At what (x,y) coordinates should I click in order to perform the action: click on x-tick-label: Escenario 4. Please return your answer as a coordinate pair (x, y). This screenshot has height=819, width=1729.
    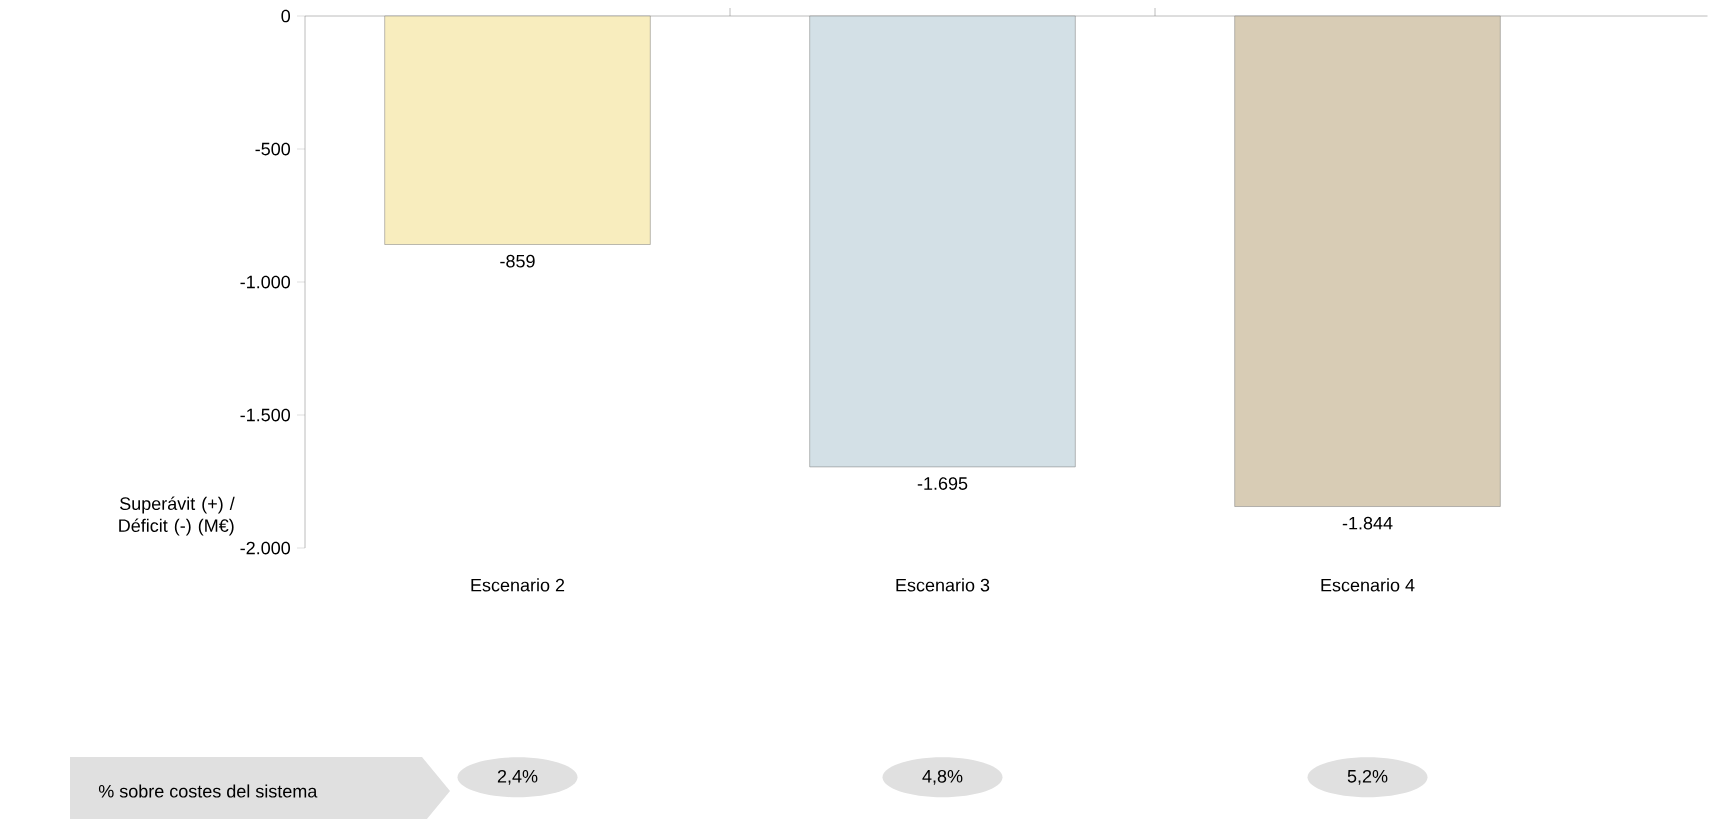
    Looking at the image, I should click on (1368, 585).